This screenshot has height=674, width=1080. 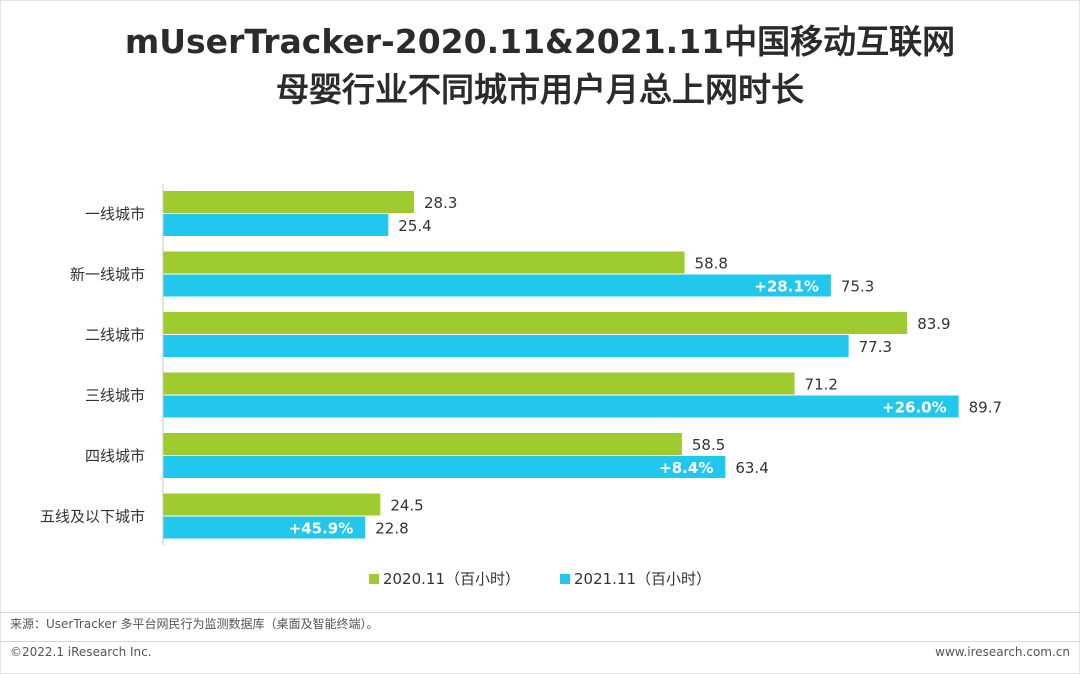 I want to click on data-label: 89.7, so click(x=985, y=408).